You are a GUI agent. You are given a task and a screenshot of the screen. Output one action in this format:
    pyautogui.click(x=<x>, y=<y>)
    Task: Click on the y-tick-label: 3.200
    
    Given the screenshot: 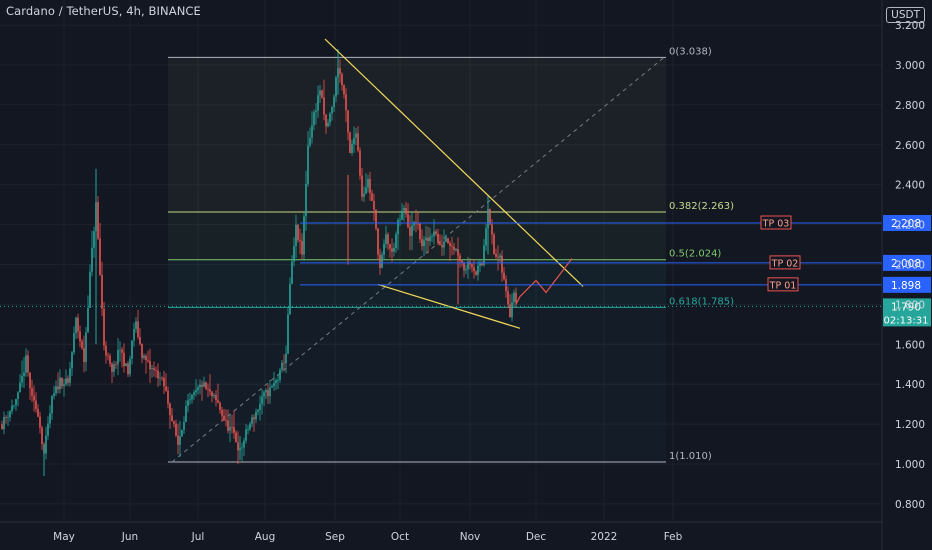 What is the action you would take?
    pyautogui.click(x=910, y=26)
    